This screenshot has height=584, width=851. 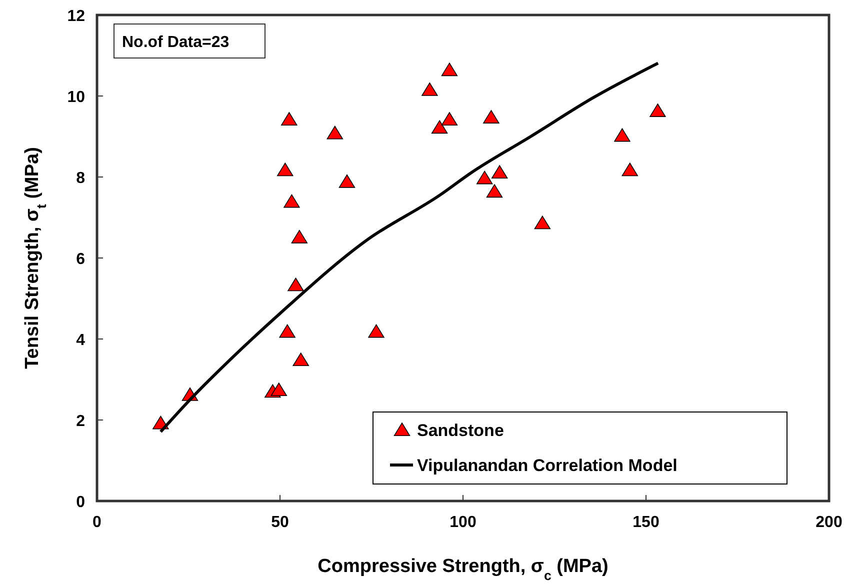 I want to click on x-tick-label: 100, so click(x=463, y=522).